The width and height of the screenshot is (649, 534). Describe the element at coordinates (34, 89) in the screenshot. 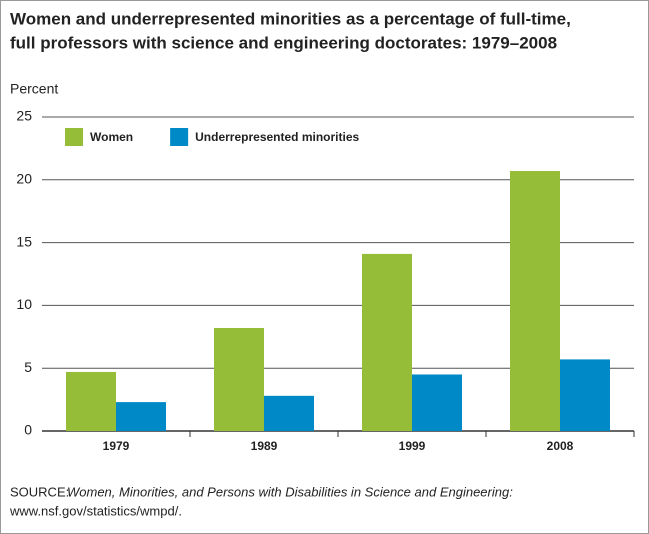

I see `y-axis-label: Percent` at that location.